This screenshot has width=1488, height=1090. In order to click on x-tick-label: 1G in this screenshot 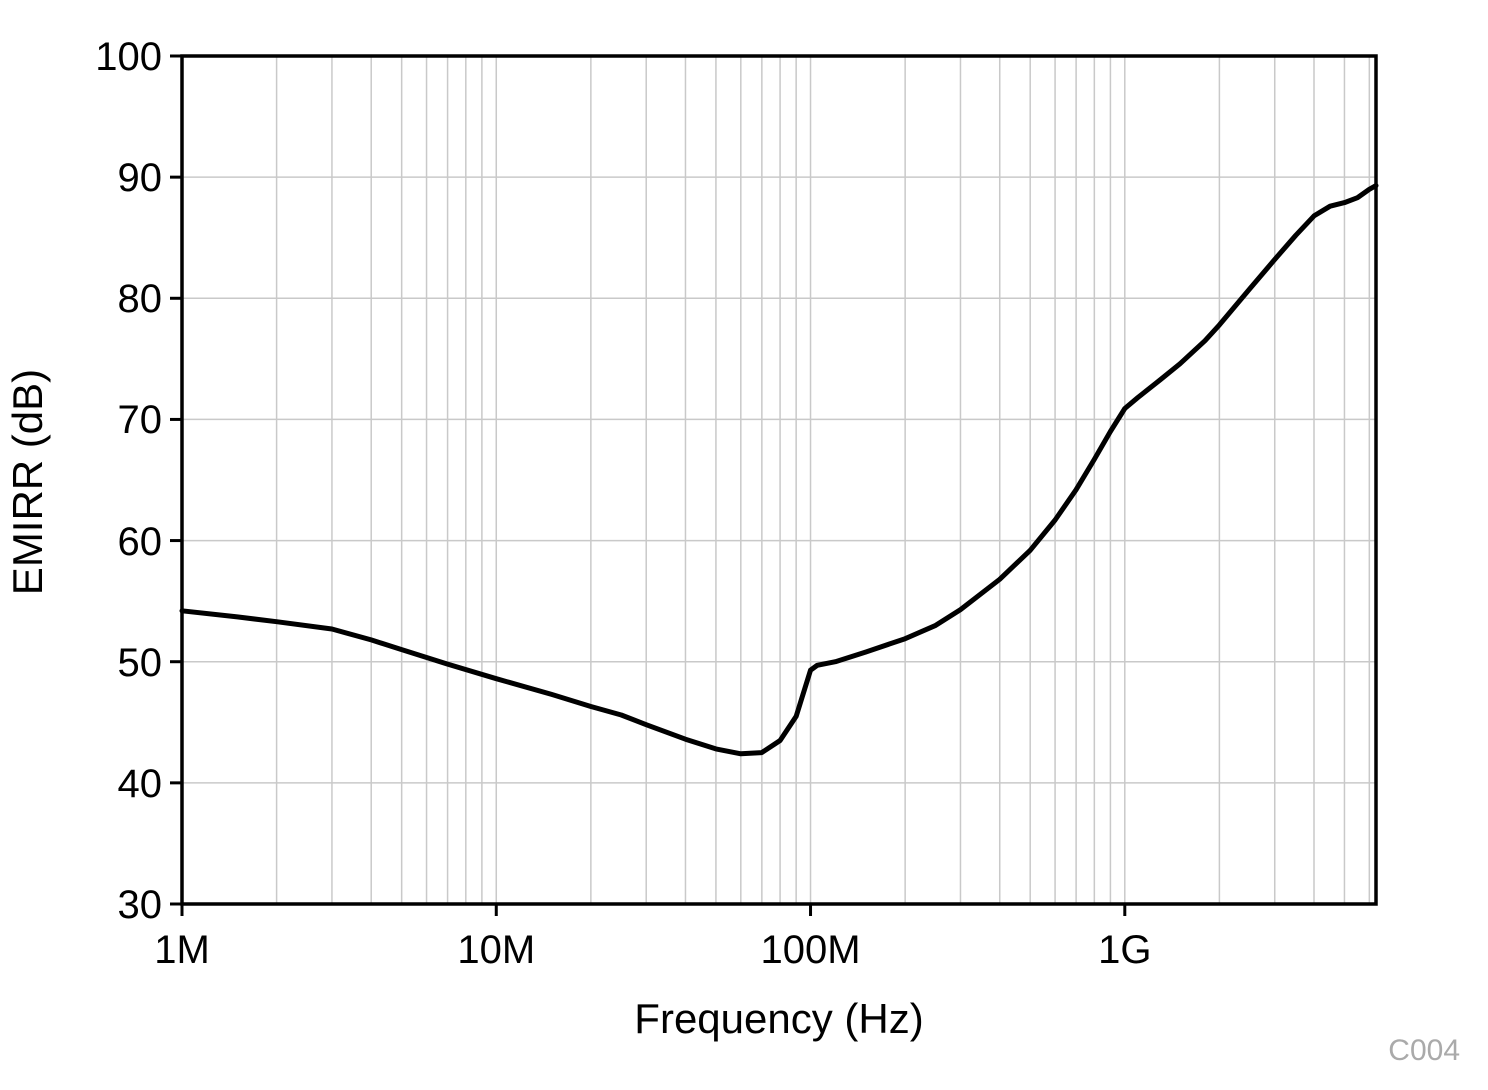, I will do `click(1125, 950)`.